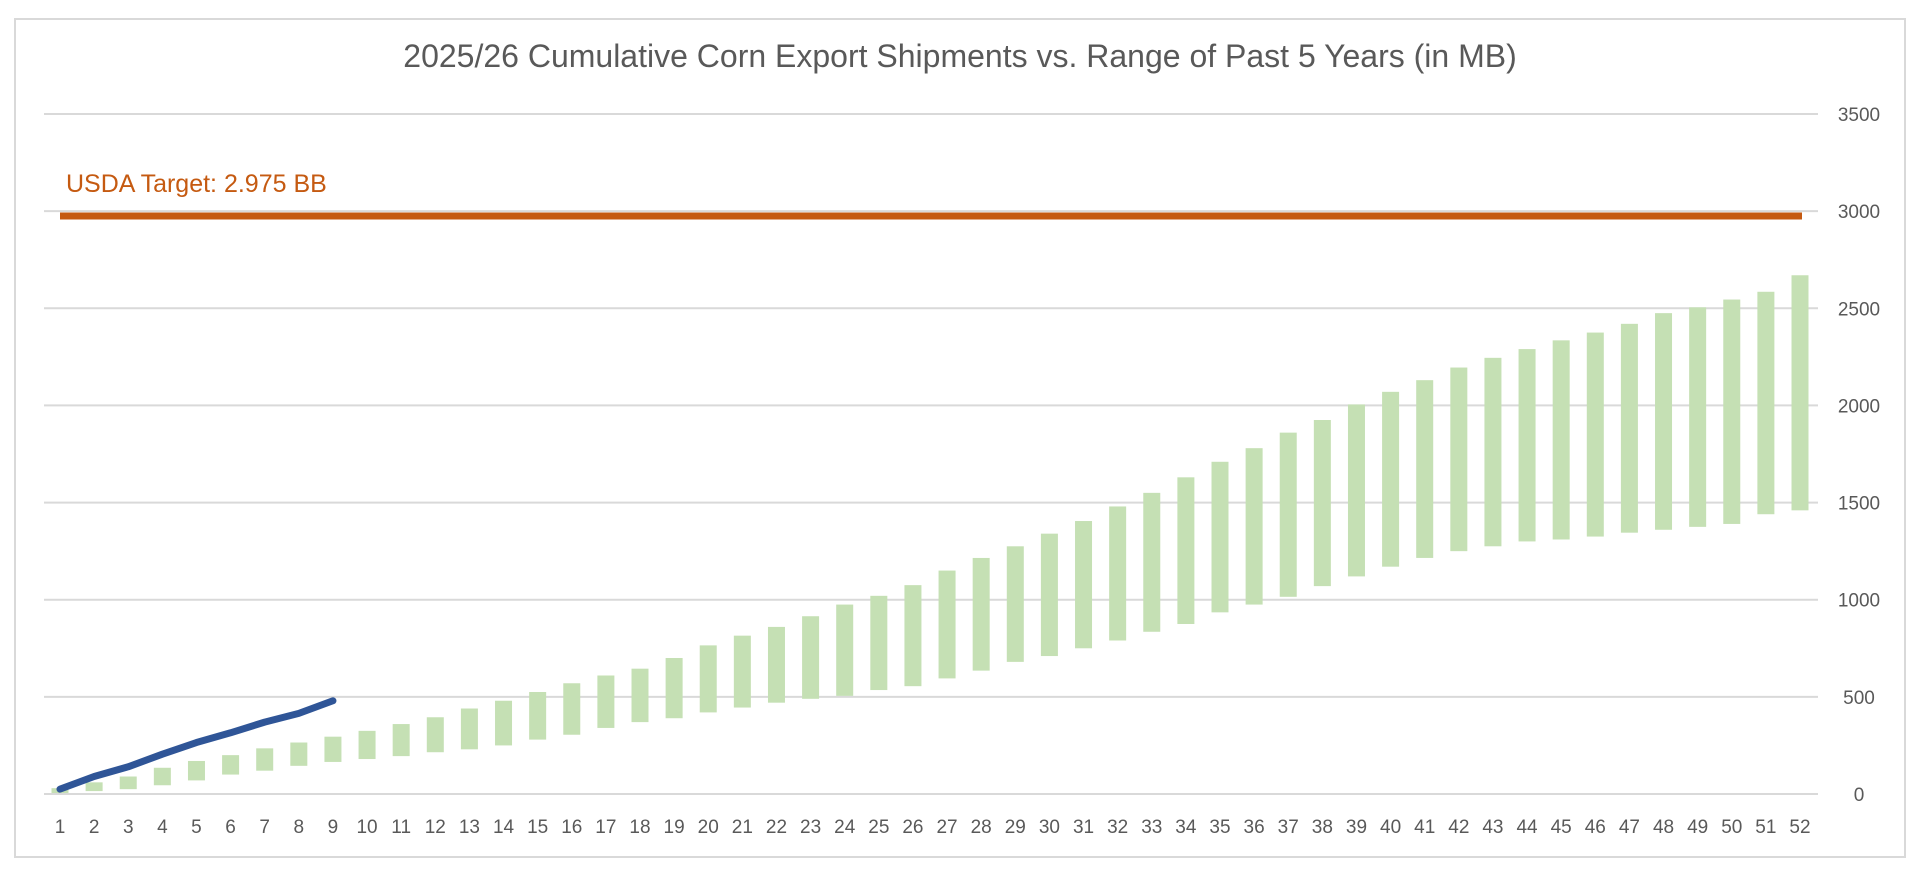  Describe the element at coordinates (1117, 827) in the screenshot. I see `x-tick-label: 32` at that location.